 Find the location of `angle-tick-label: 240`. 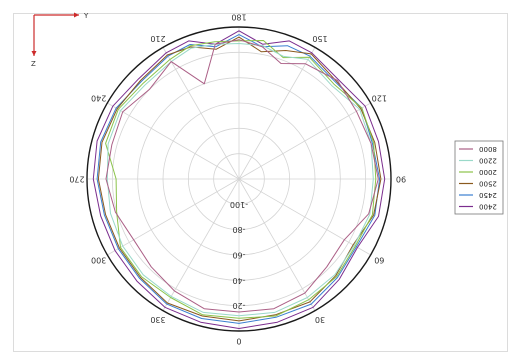

angle-tick-label: 240 is located at coordinates (98, 98).